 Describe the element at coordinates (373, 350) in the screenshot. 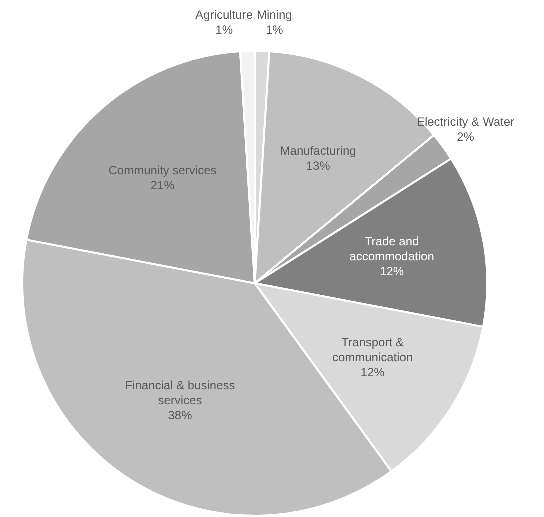

I see `slice-label: Transport & communication` at that location.